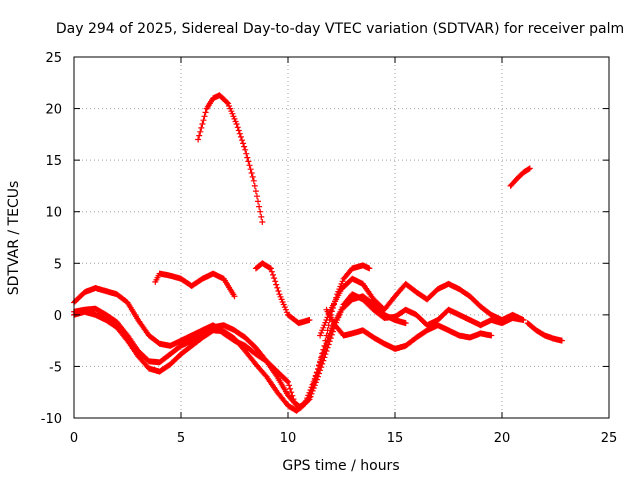 The width and height of the screenshot is (640, 480). What do you see at coordinates (74, 438) in the screenshot?
I see `x-tick-label: 0` at bounding box center [74, 438].